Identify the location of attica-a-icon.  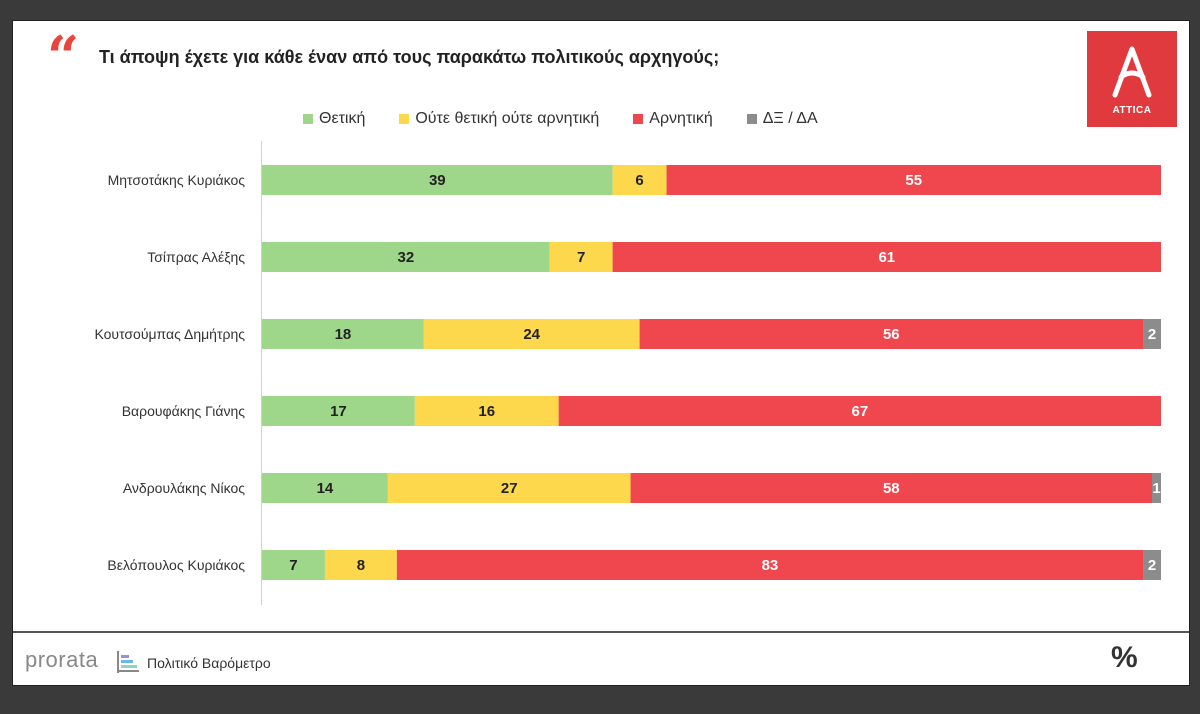
(1132, 72).